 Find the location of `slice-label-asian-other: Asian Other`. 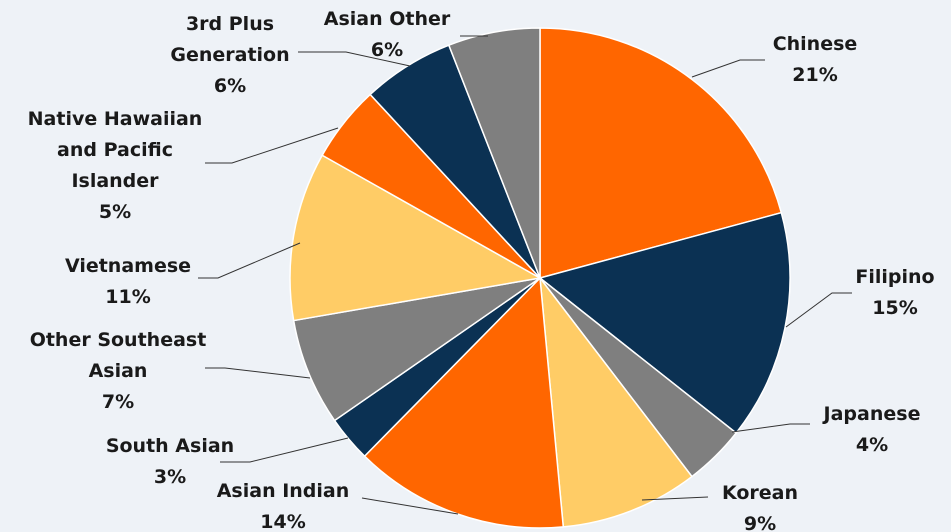

slice-label-asian-other: Asian Other is located at coordinates (387, 19).